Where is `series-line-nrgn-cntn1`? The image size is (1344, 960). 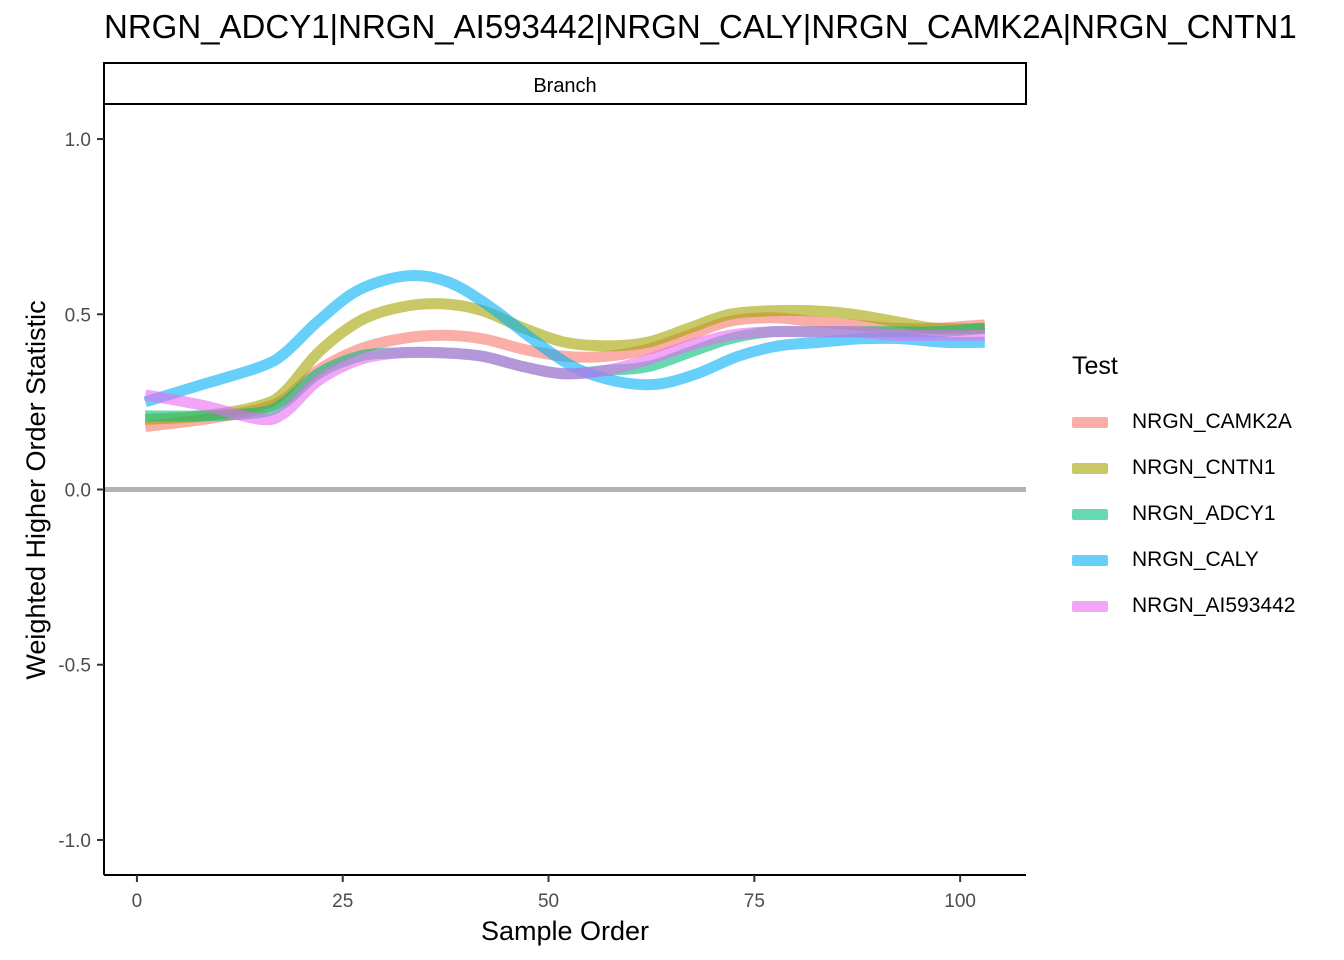
series-line-nrgn-cntn1 is located at coordinates (564, 361).